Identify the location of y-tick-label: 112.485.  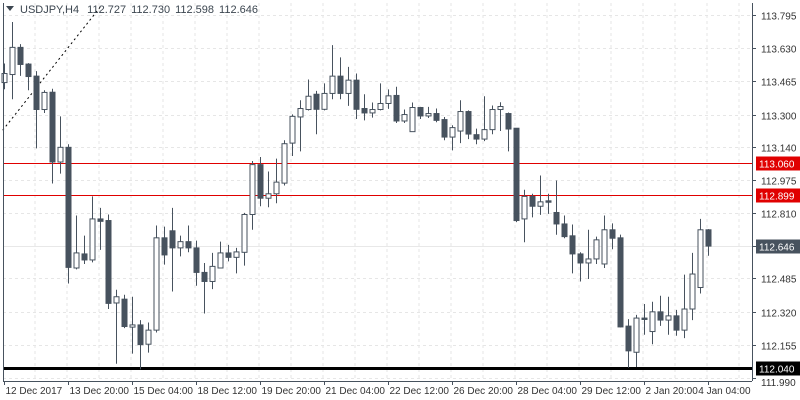
(779, 280).